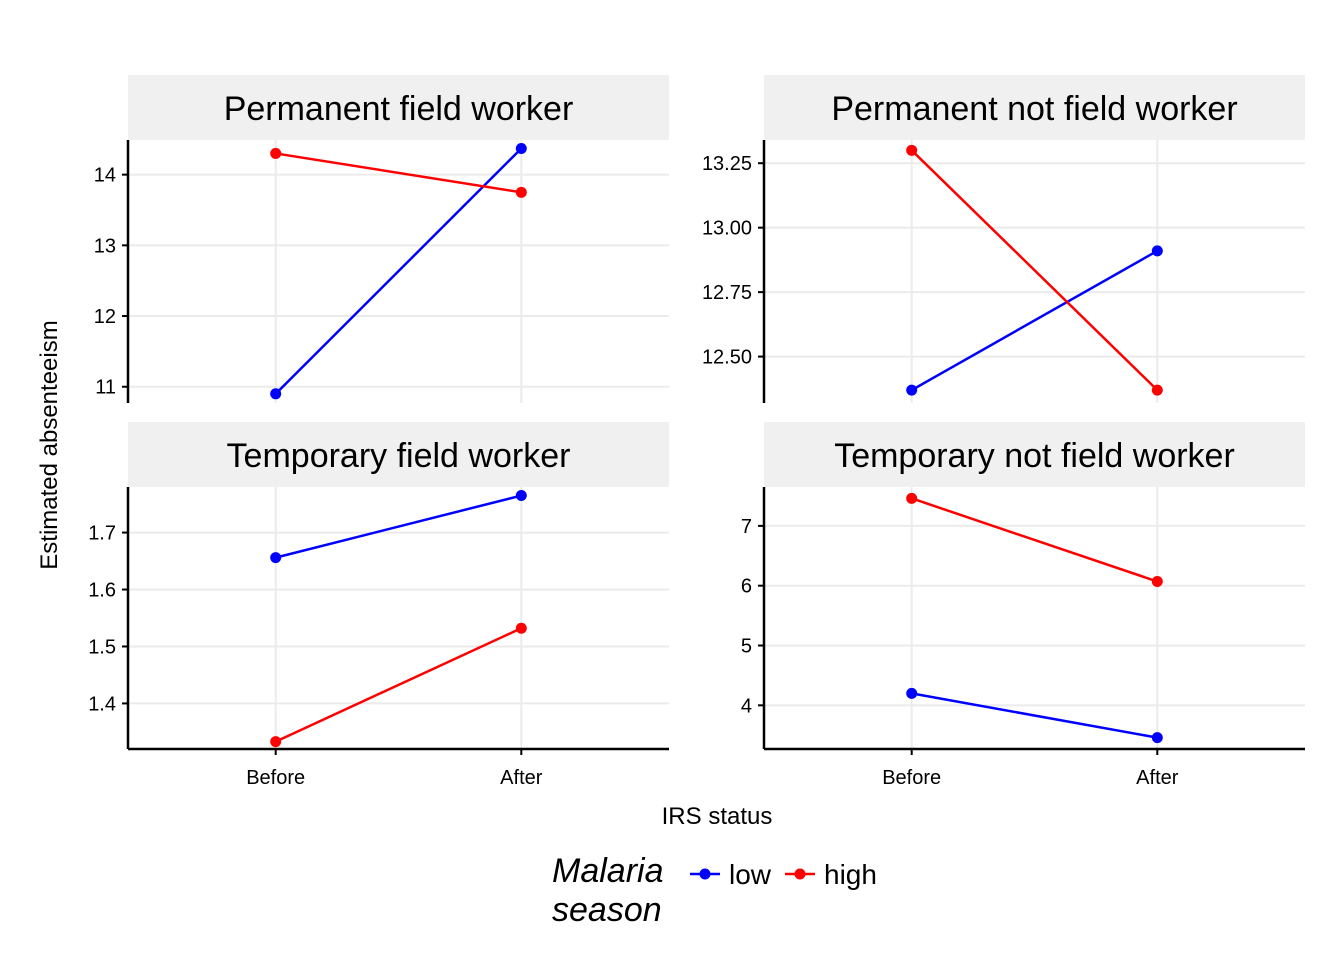 Image resolution: width=1344 pixels, height=960 pixels. I want to click on y-axis-title: Estimated absenteeism, so click(49, 444).